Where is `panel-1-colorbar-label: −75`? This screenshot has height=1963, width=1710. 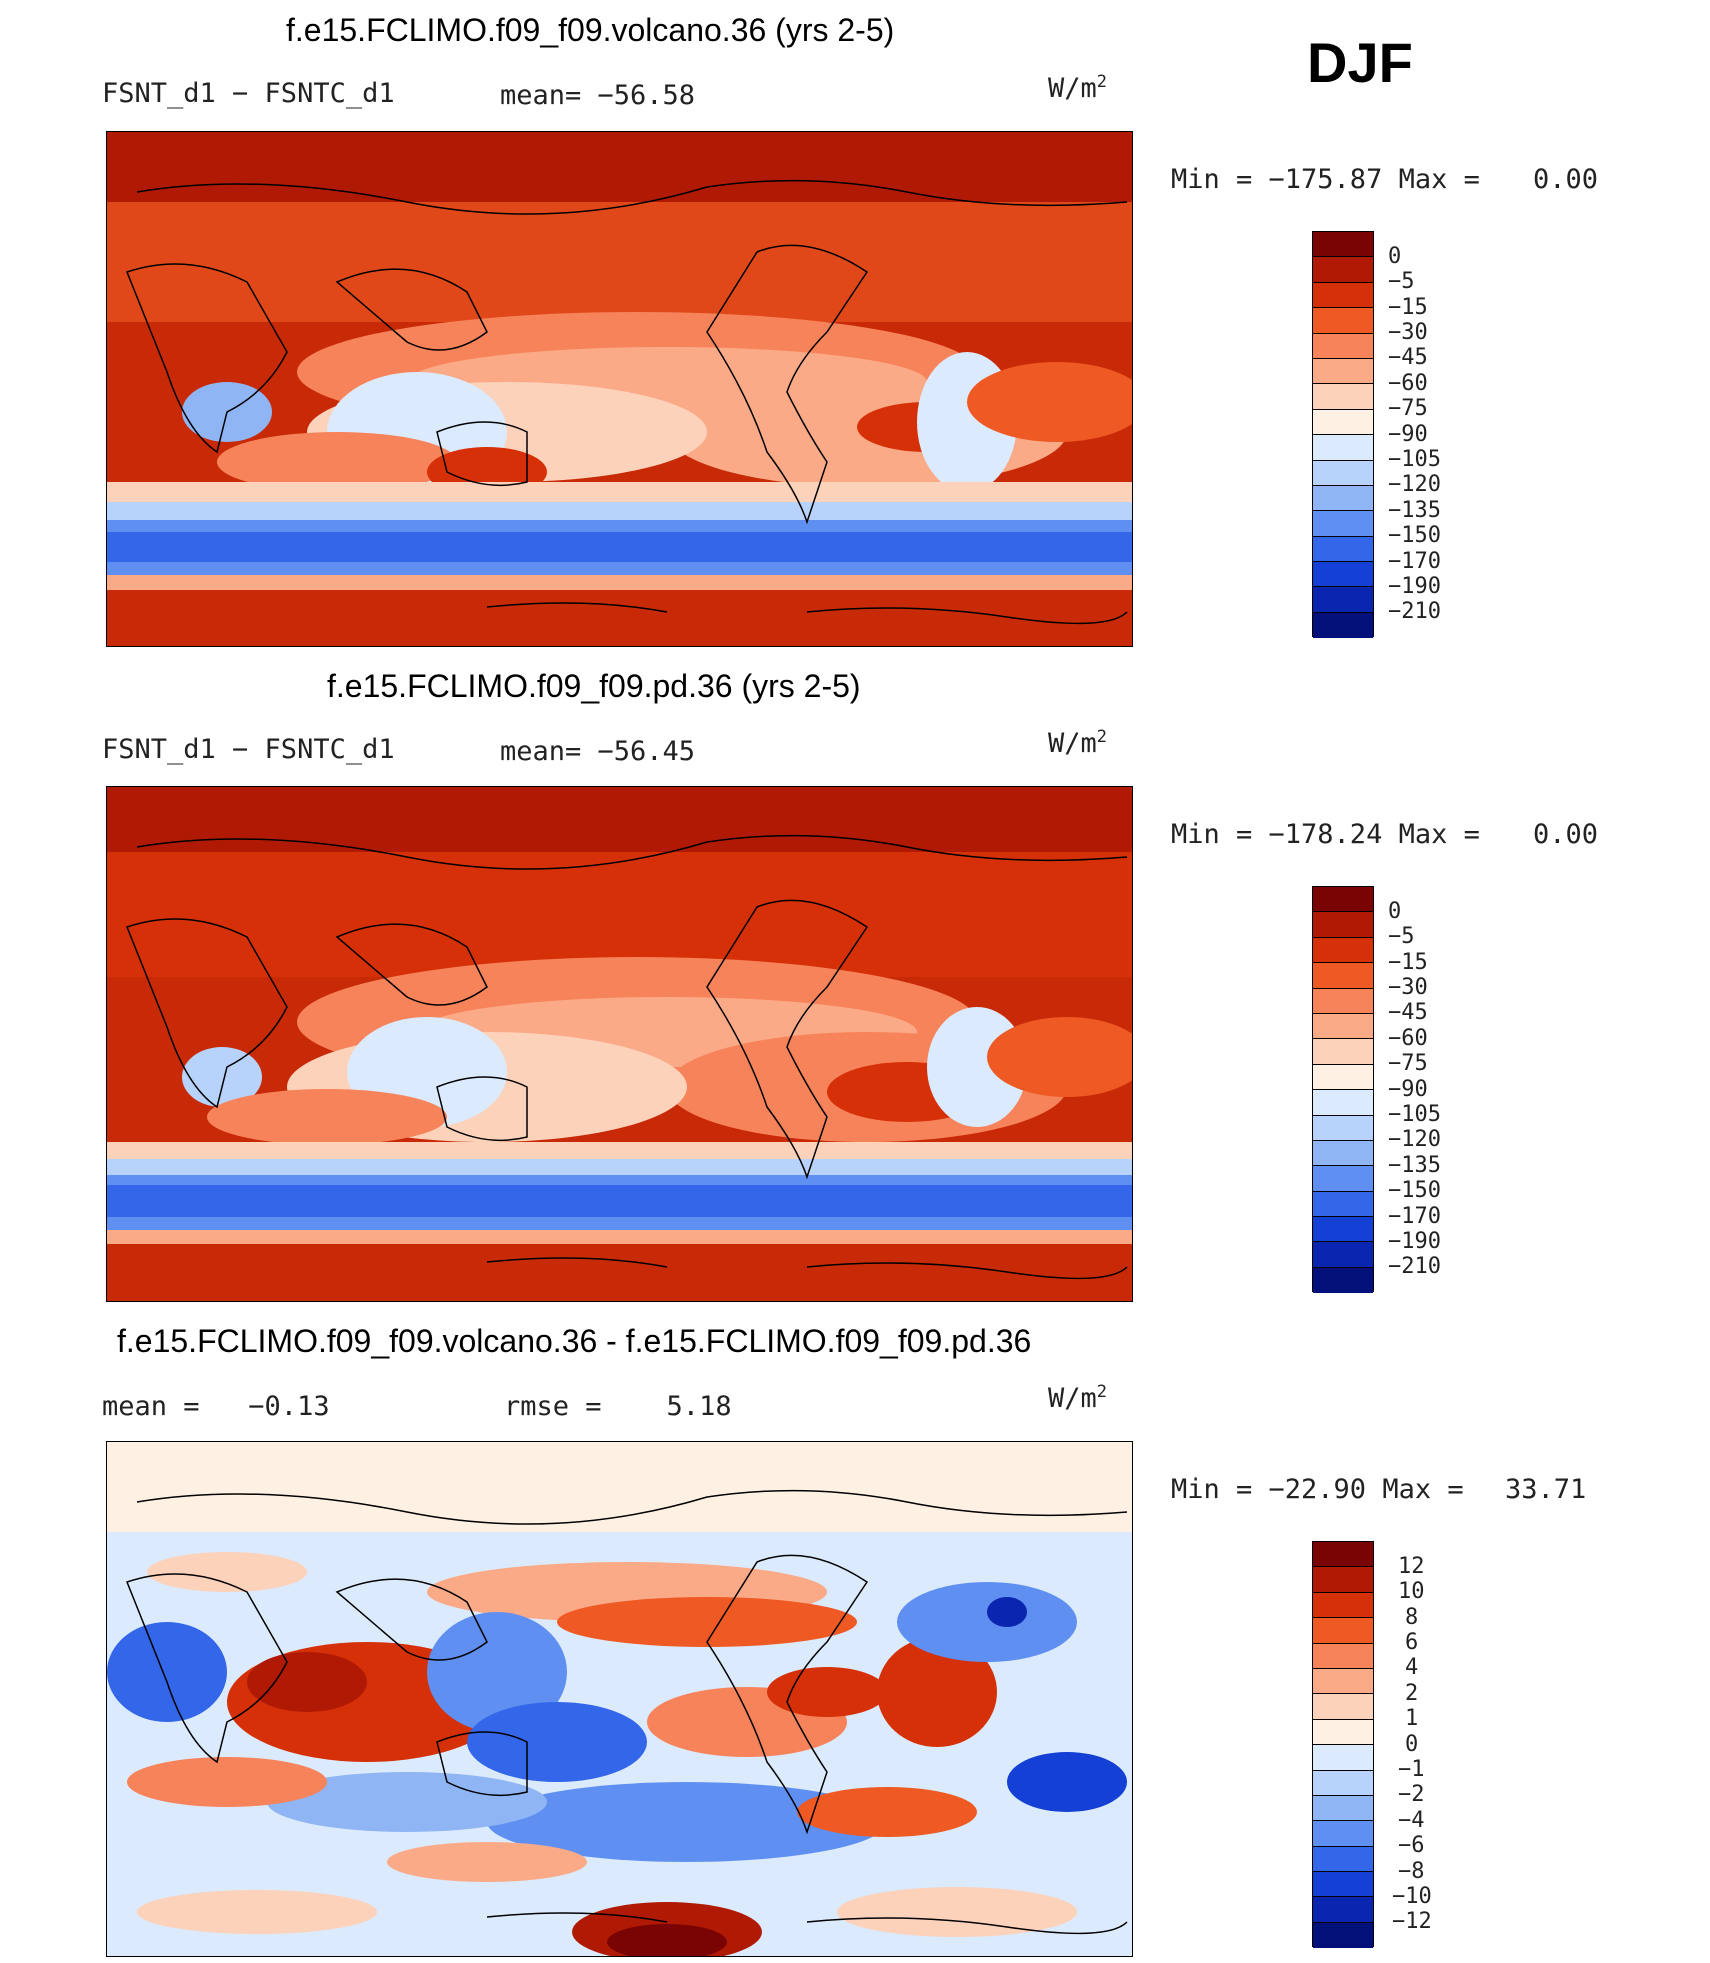 panel-1-colorbar-label: −75 is located at coordinates (1408, 408).